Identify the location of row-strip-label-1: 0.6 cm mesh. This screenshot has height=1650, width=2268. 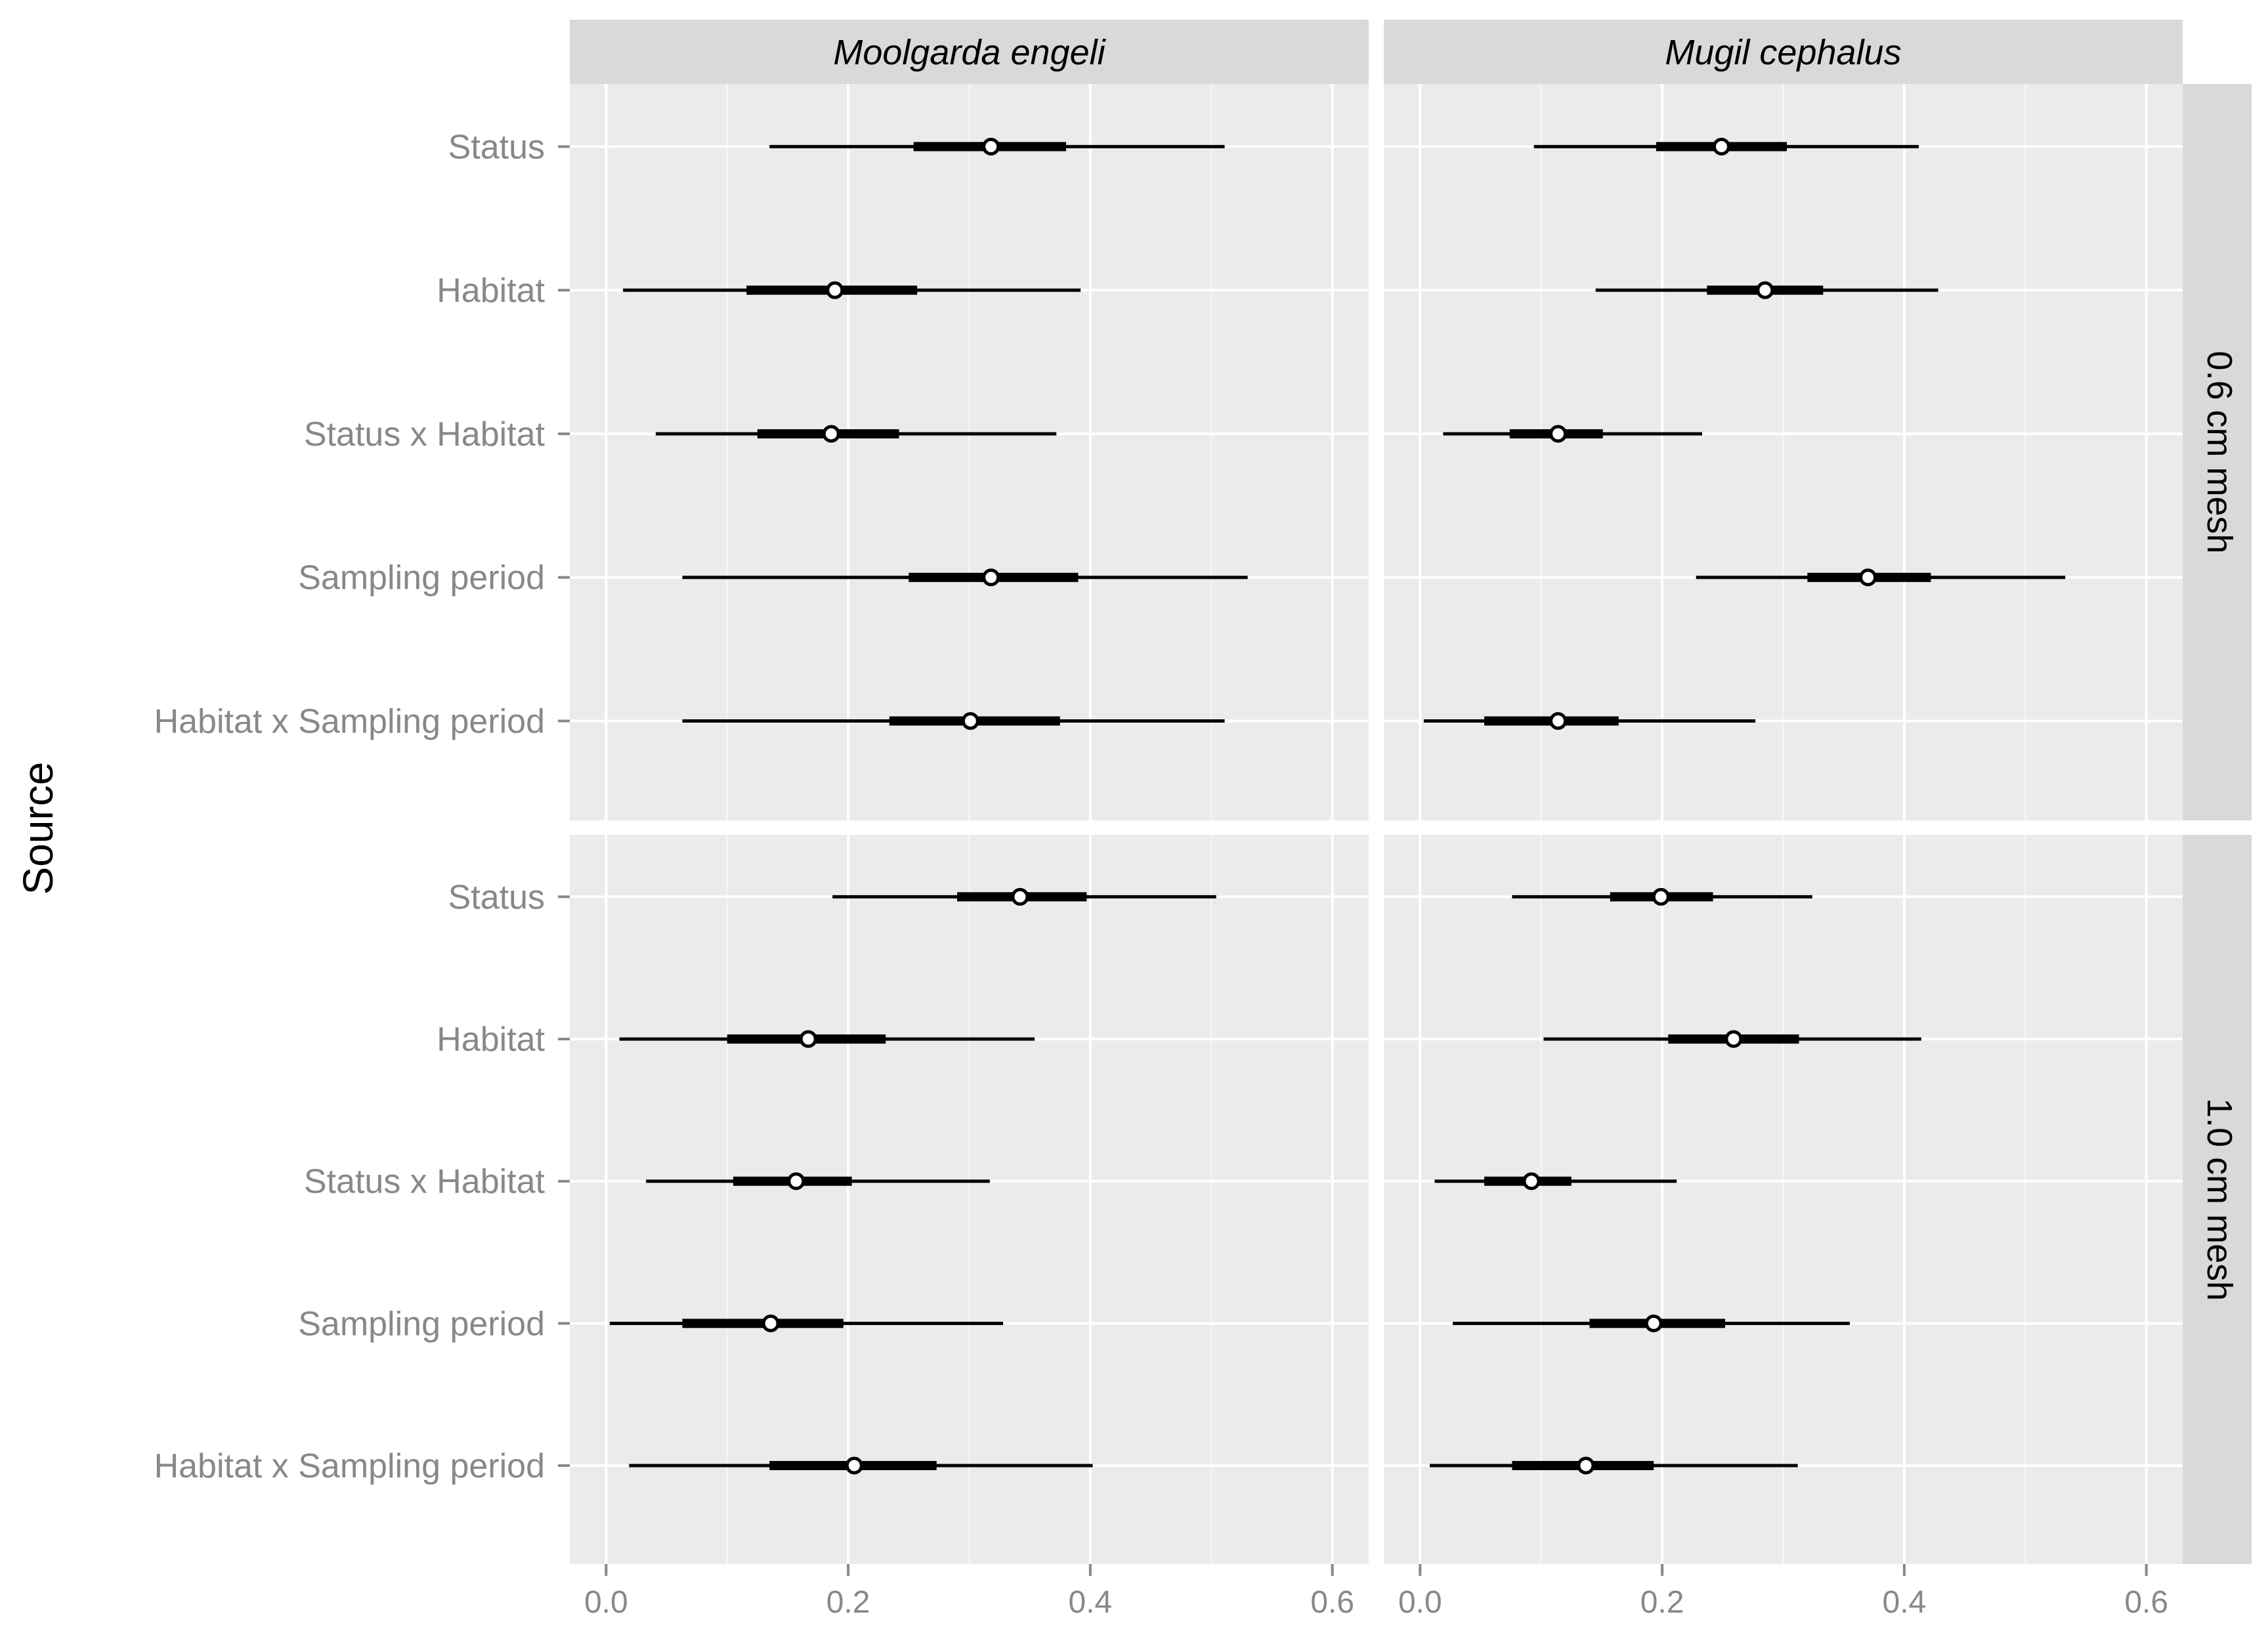
(2220, 451).